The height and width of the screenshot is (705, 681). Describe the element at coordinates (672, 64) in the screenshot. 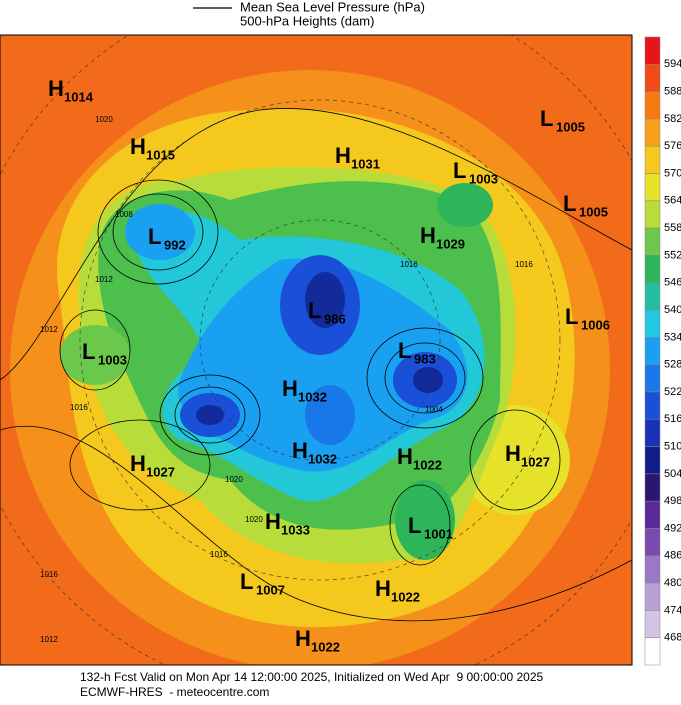

I see `colorbar-label: 594` at that location.